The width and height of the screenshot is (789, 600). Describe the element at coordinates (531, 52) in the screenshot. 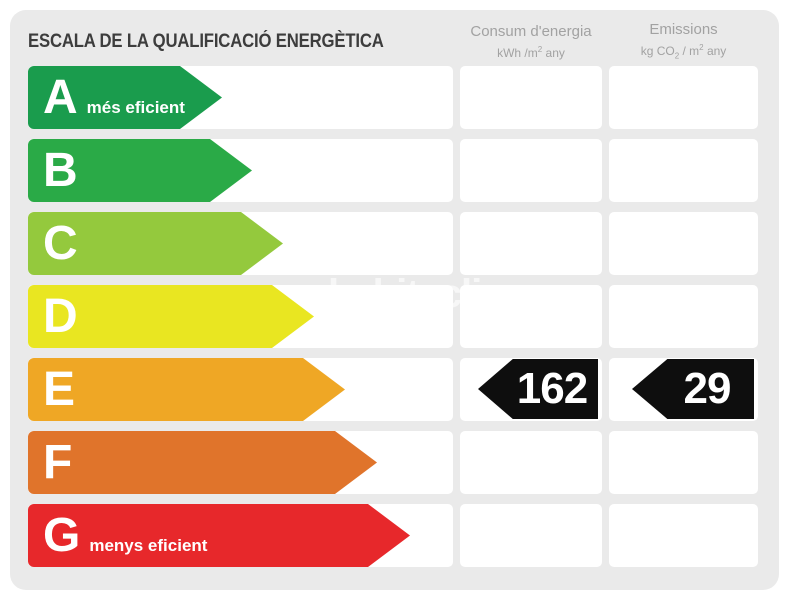

I see `consum-column-unit: kWh /m2 any` at that location.